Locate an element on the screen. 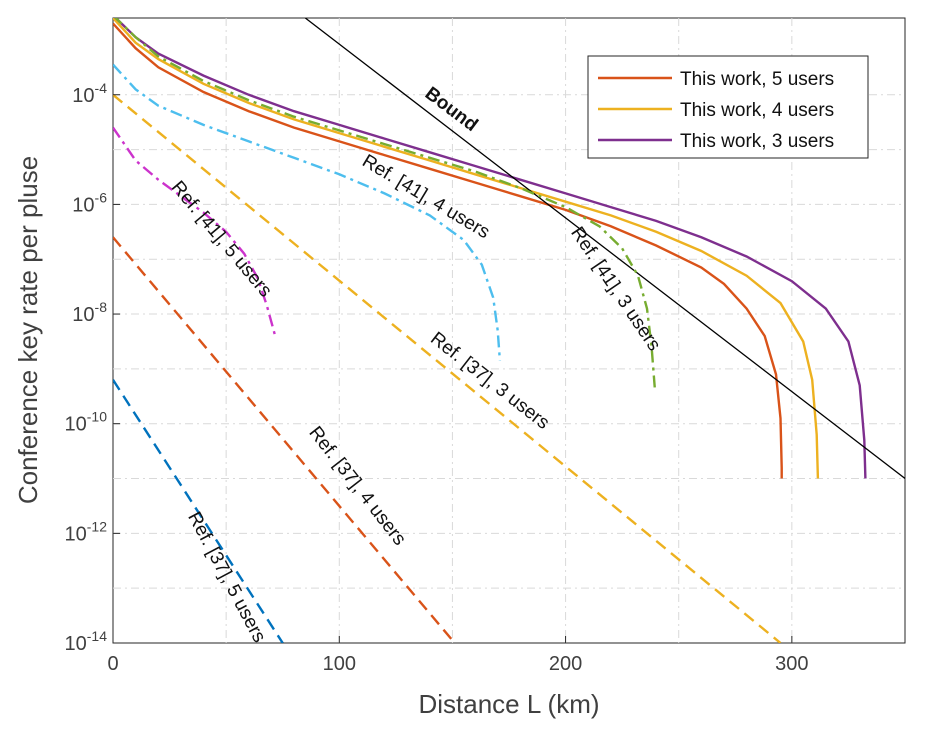 This screenshot has height=732, width=925. legend-label: This work, 5 users is located at coordinates (757, 79).